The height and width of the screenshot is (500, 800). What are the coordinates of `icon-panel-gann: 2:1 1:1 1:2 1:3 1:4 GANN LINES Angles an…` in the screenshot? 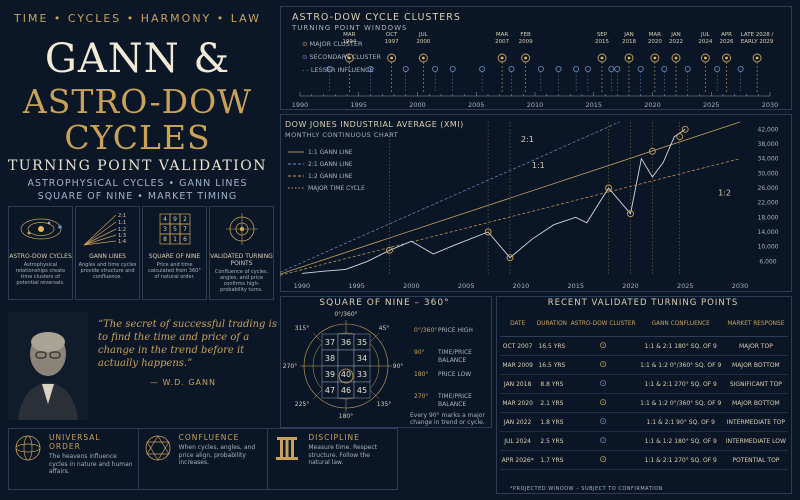 It's located at (107, 253).